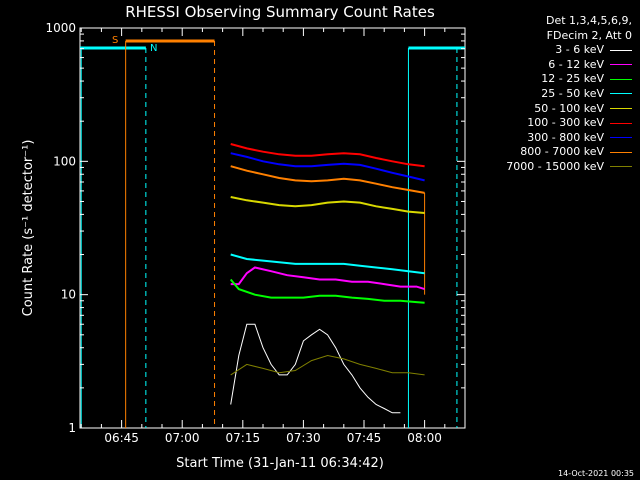 The width and height of the screenshot is (640, 480). What do you see at coordinates (280, 463) in the screenshot?
I see `x-axis-label: Start Time (31-Jan-11 06:34:42)` at bounding box center [280, 463].